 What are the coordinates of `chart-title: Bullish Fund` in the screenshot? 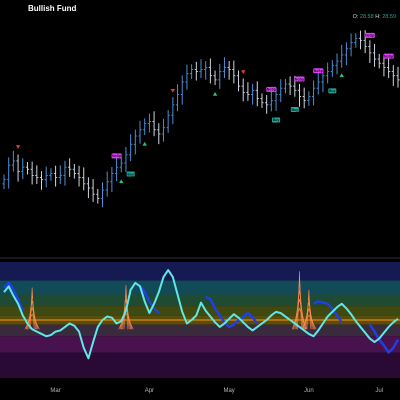 It's located at (52, 8).